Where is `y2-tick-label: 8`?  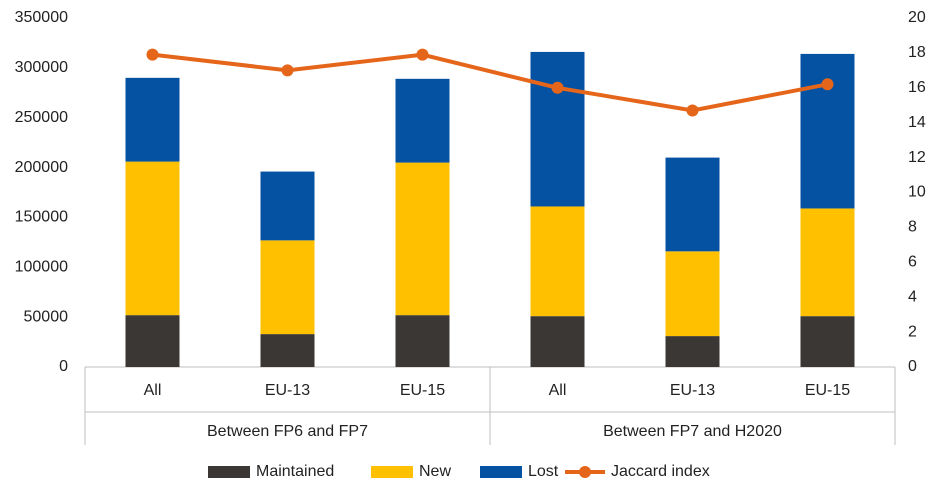
y2-tick-label: 8 is located at coordinates (912, 227).